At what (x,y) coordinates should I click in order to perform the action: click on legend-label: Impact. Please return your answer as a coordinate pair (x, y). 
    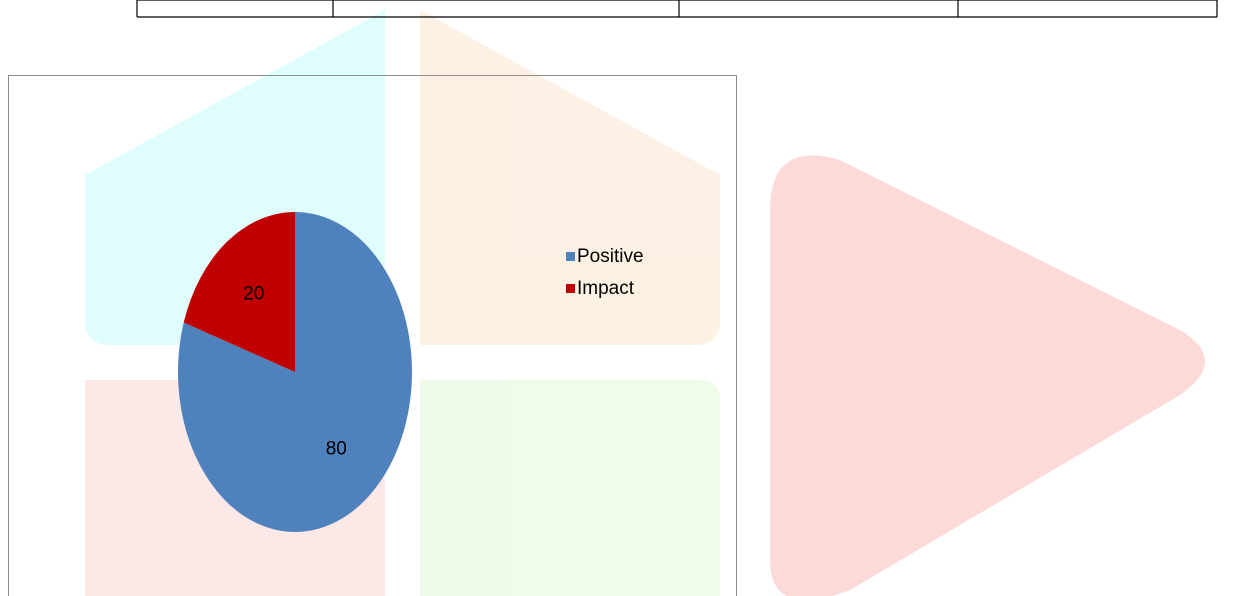
    Looking at the image, I should click on (606, 288).